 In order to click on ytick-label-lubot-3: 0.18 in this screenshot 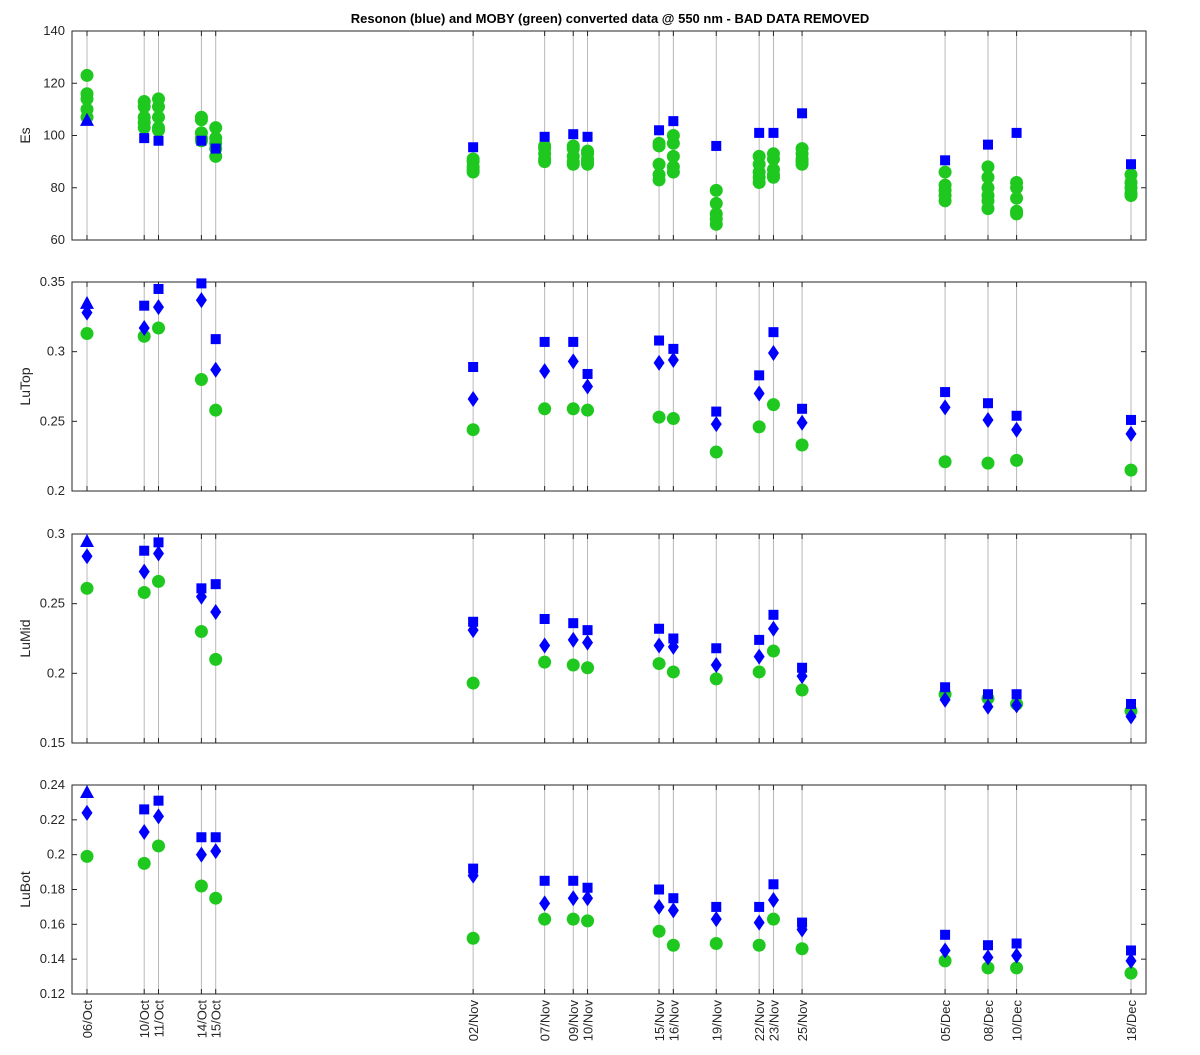, I will do `click(52, 889)`.